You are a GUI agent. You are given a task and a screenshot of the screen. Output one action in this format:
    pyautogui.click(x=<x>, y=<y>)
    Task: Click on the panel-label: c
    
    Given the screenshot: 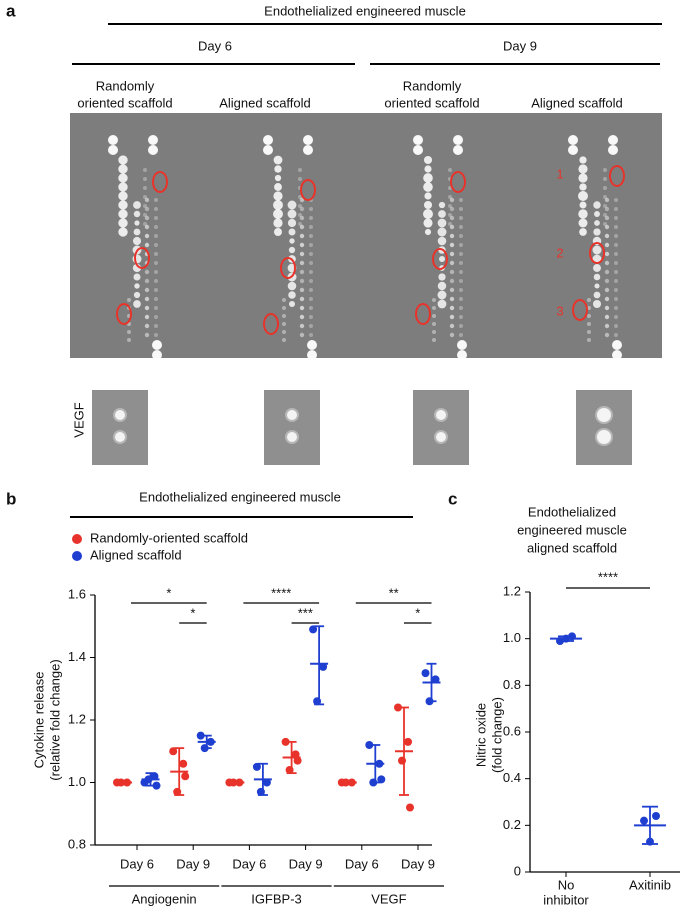 What is the action you would take?
    pyautogui.click(x=452, y=498)
    